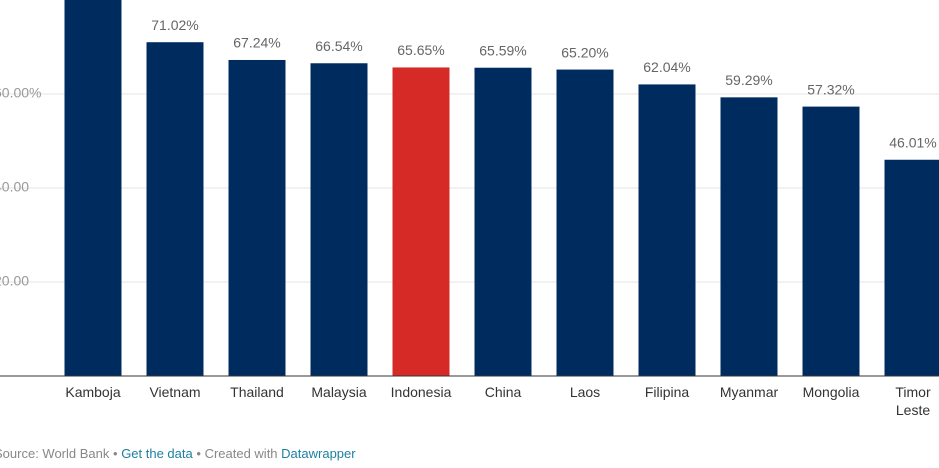 This screenshot has width=939, height=468. I want to click on x-tick-label: Myanmar, so click(749, 392).